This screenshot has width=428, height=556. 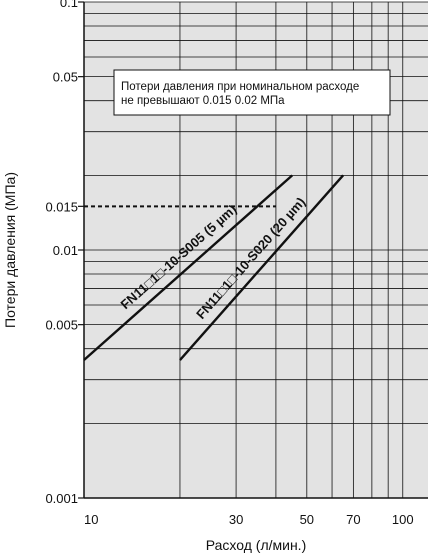 What do you see at coordinates (249, 519) in the screenshot?
I see `x-tick-labels: 10 30 50 70 100` at bounding box center [249, 519].